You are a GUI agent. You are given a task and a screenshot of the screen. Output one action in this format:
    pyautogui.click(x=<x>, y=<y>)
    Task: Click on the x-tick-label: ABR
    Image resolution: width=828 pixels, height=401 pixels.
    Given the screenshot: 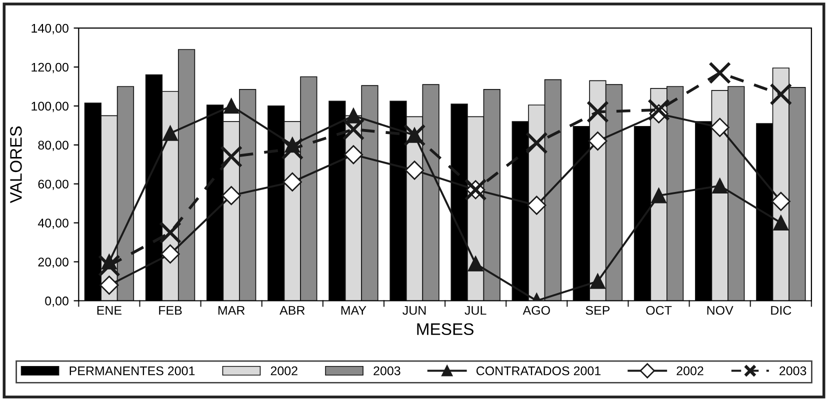 What is the action you would take?
    pyautogui.click(x=292, y=310)
    